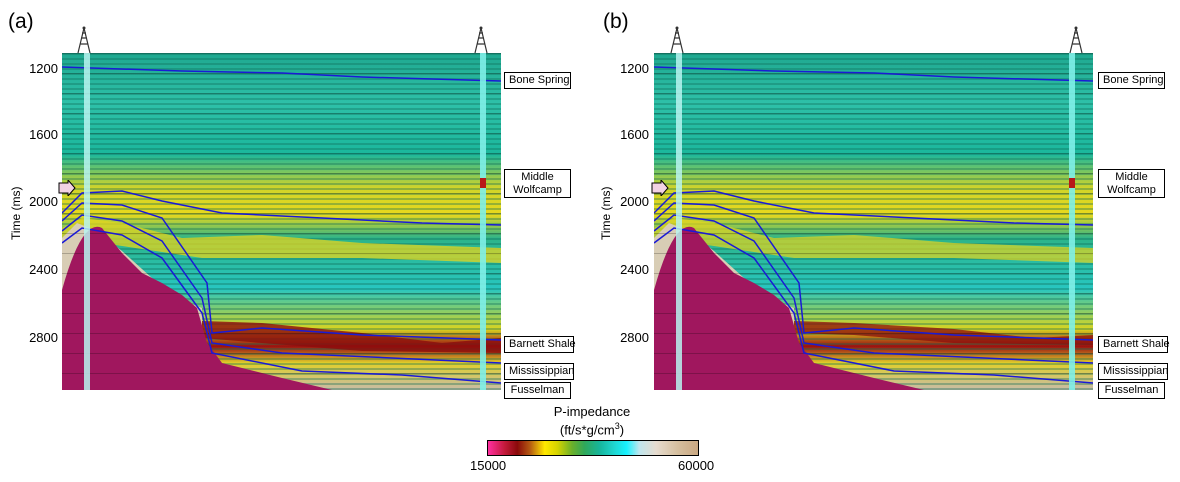  What do you see at coordinates (696, 465) in the screenshot?
I see `colorbar-max-label: 60000` at bounding box center [696, 465].